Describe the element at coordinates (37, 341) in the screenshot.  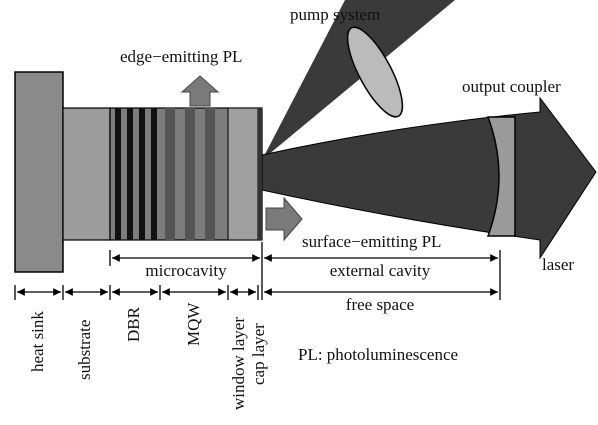
I see `layer-label: heat sink` at that location.